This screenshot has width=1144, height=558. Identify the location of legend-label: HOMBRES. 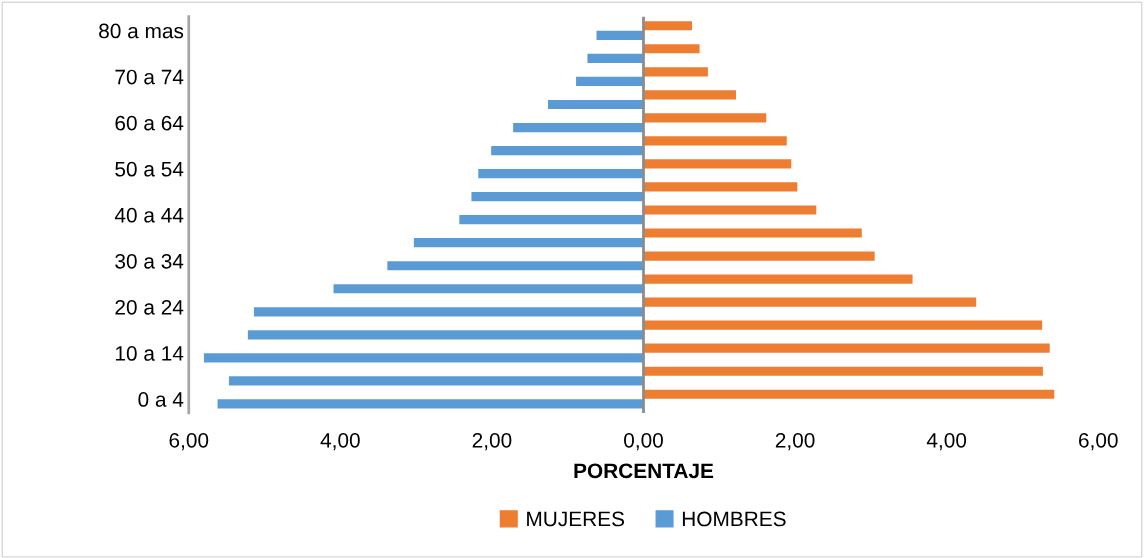
(734, 519).